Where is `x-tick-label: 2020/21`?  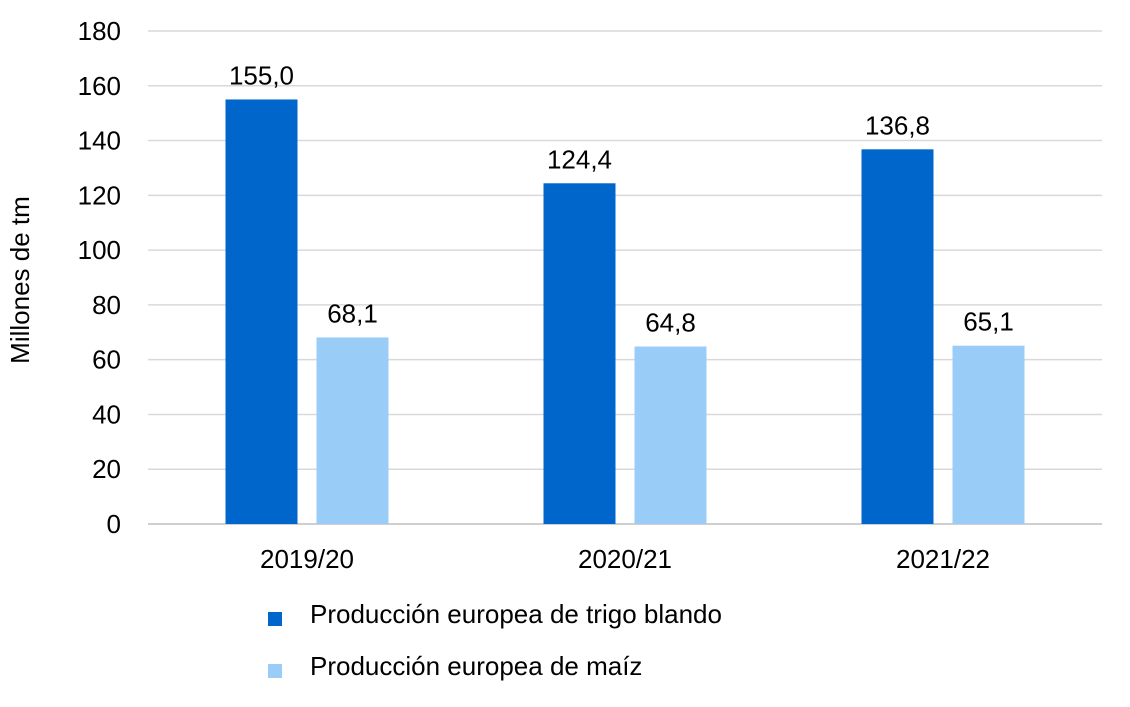 x-tick-label: 2020/21 is located at coordinates (625, 559).